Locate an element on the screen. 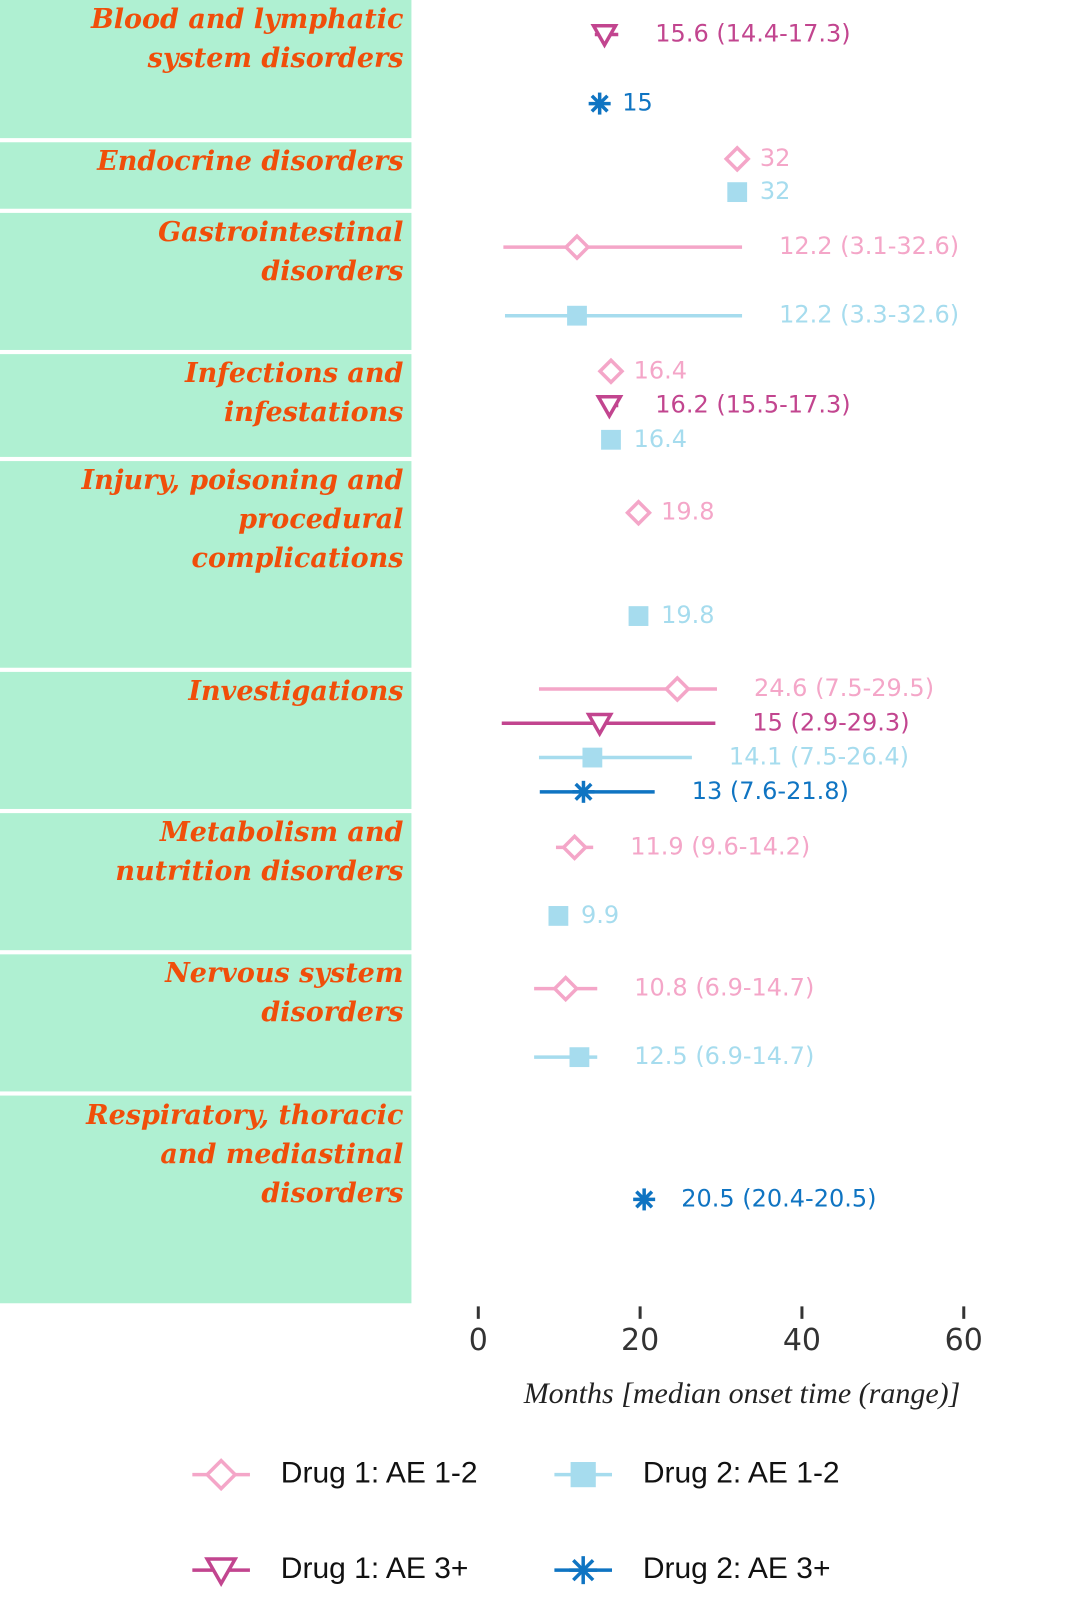 The width and height of the screenshot is (1080, 1620). value-label: 12.2 (3.3-32.6) is located at coordinates (869, 315).